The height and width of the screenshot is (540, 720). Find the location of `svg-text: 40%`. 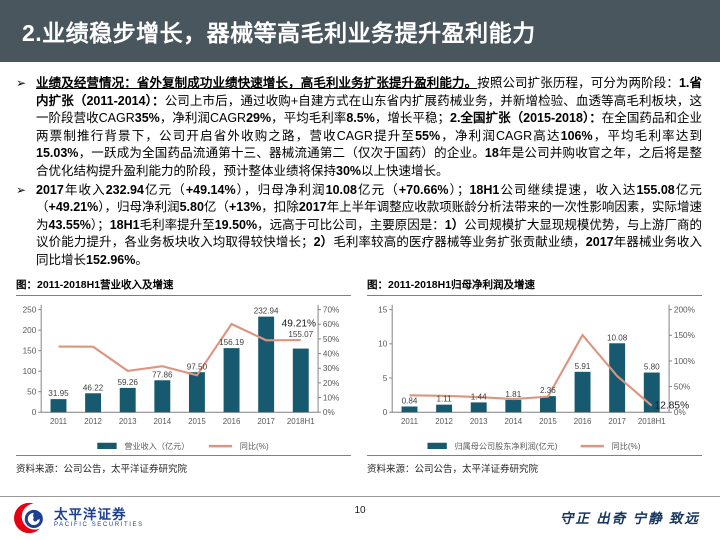

svg-text: 40% is located at coordinates (331, 353).